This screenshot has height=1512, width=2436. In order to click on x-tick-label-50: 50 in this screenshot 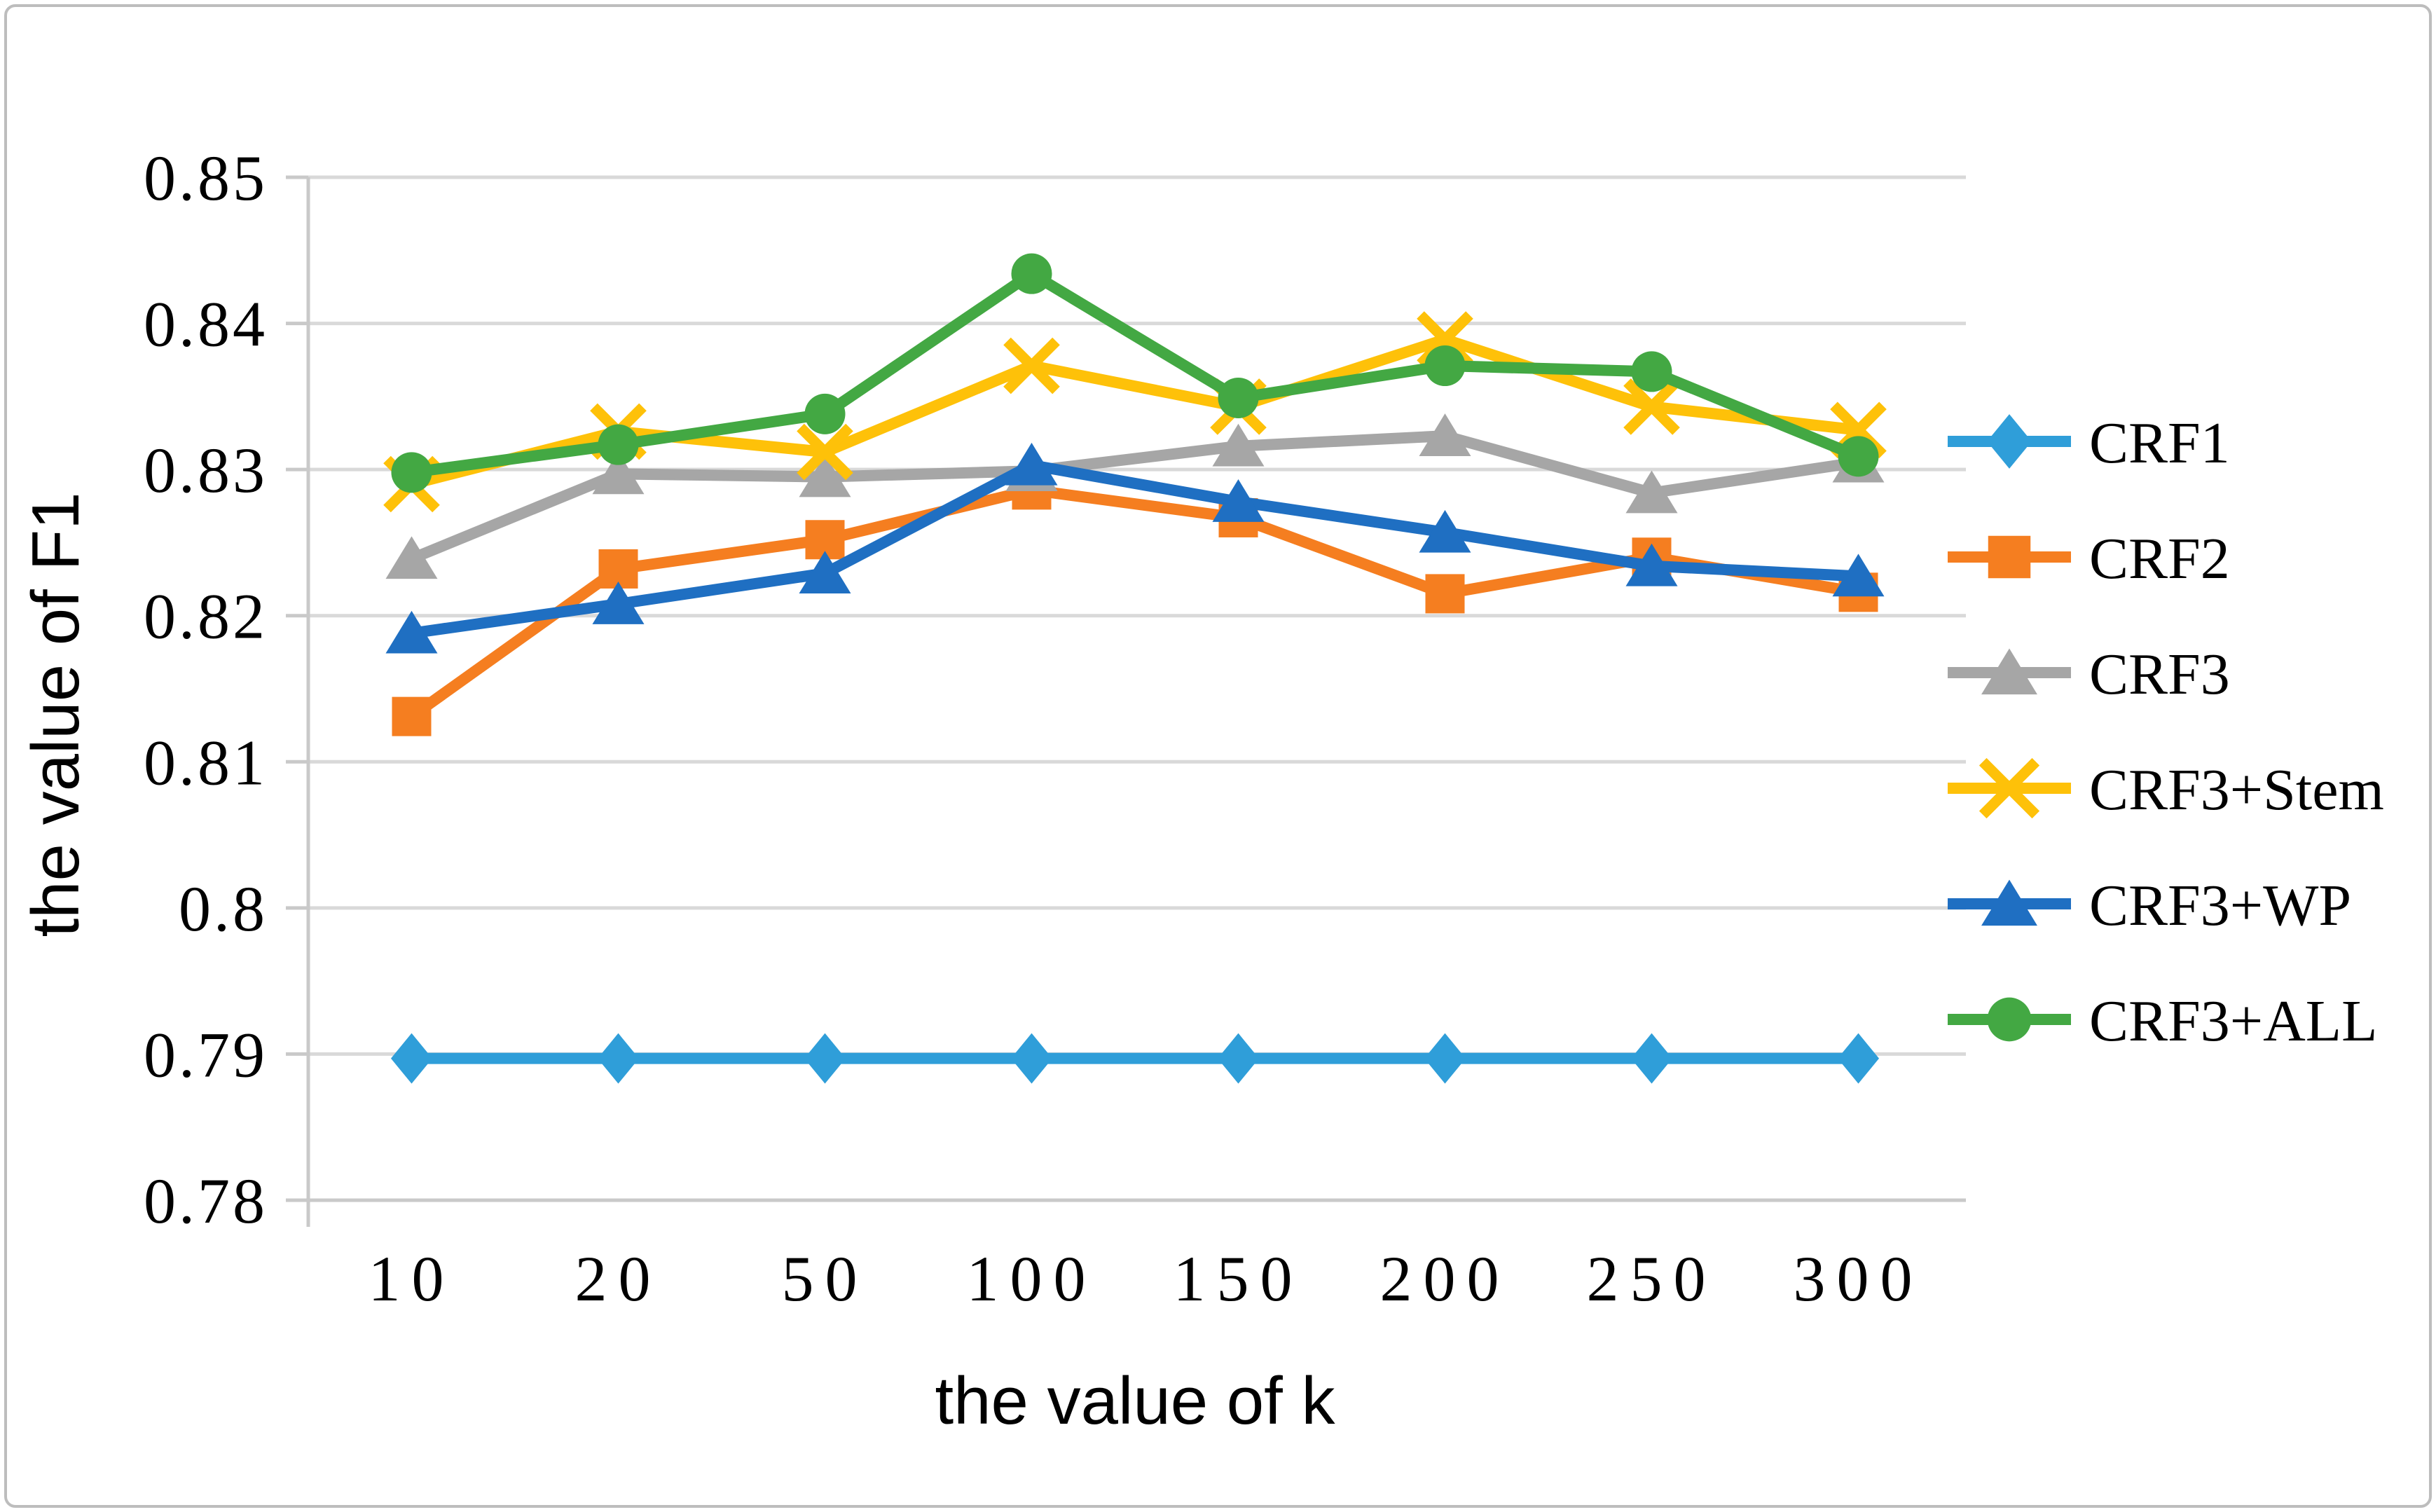, I will do `click(825, 1278)`.